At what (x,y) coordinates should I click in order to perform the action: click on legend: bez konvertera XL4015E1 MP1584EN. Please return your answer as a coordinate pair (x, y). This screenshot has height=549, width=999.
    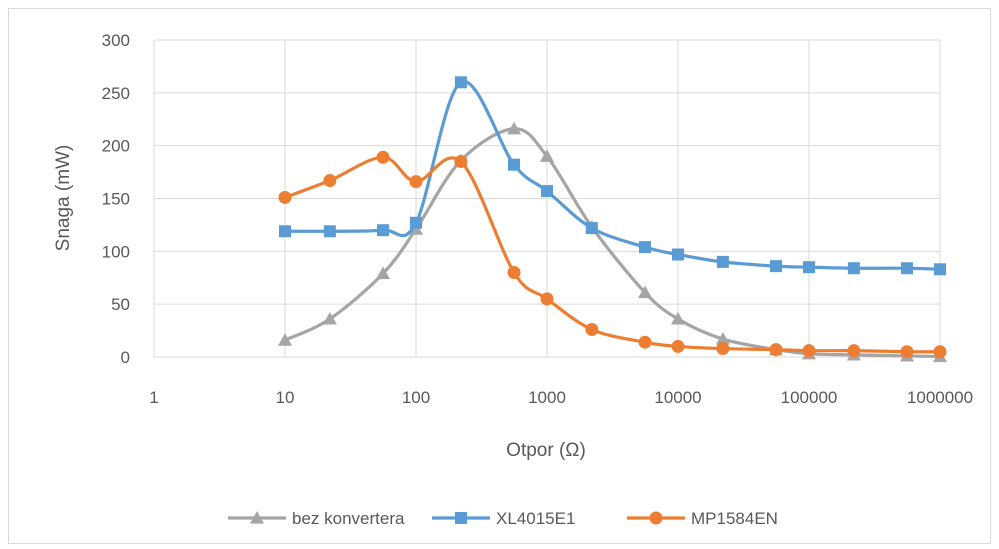
    Looking at the image, I should click on (503, 518).